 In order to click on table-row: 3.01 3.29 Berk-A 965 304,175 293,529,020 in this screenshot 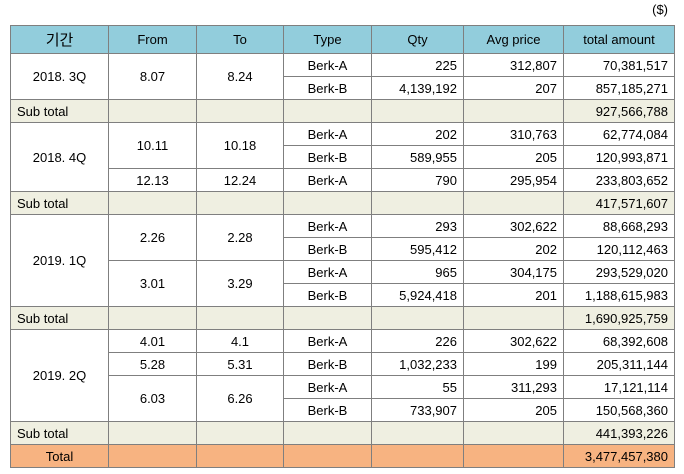, I will do `click(343, 283)`.